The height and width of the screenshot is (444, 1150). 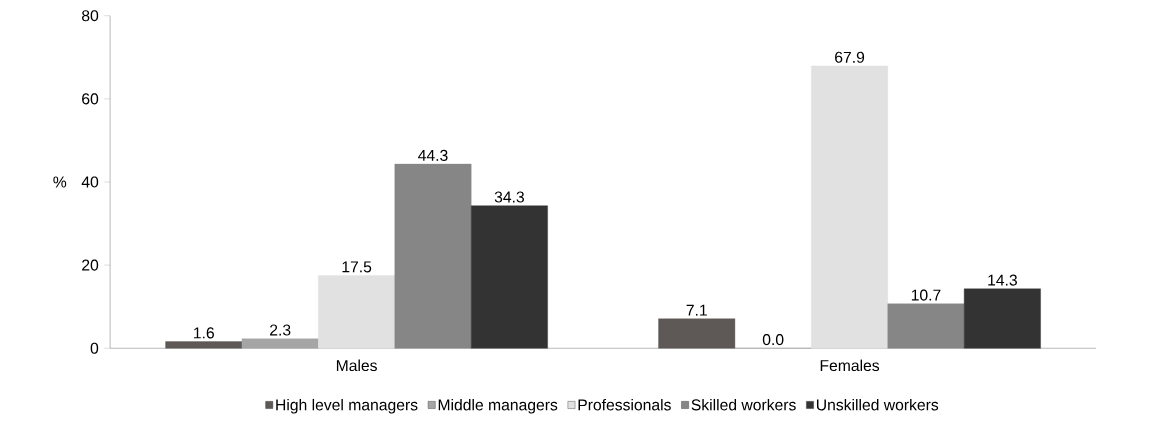 I want to click on x-tick-label: Males, so click(x=356, y=365).